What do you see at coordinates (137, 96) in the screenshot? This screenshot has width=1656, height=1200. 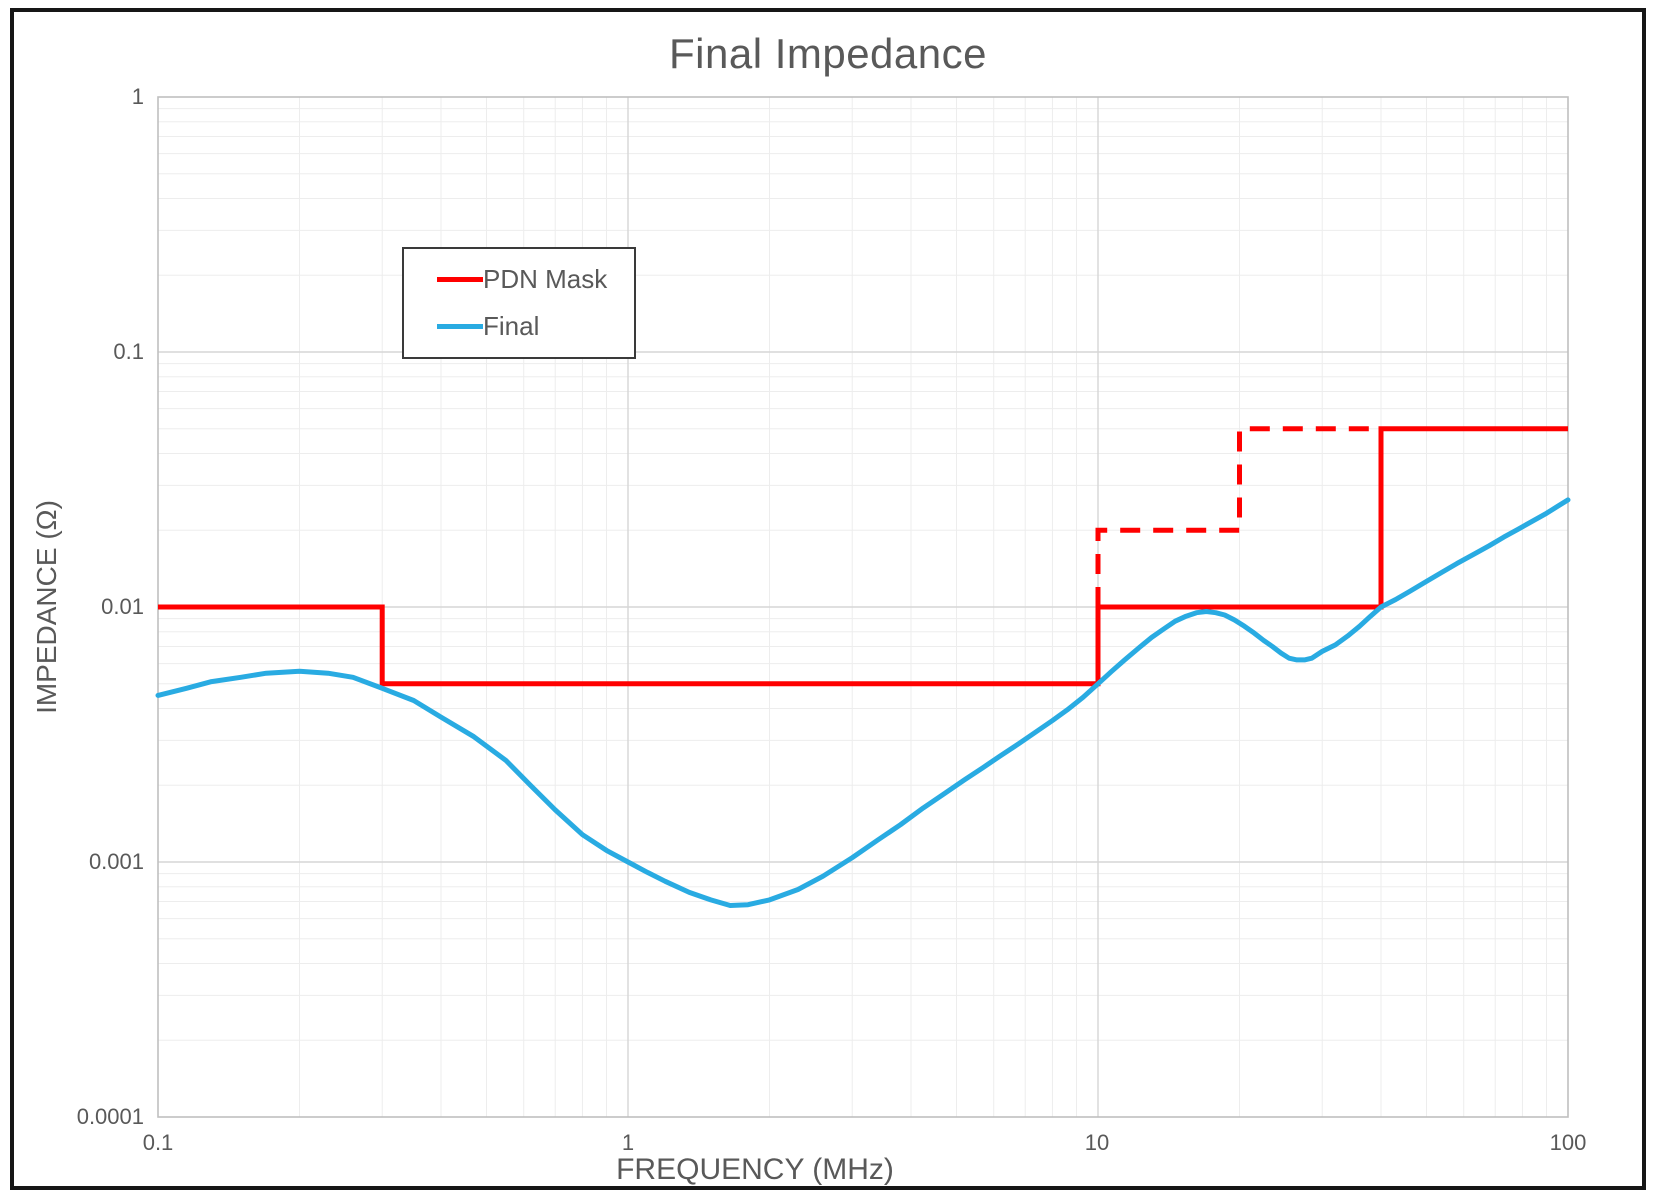 I see `y-tick-1: 1` at bounding box center [137, 96].